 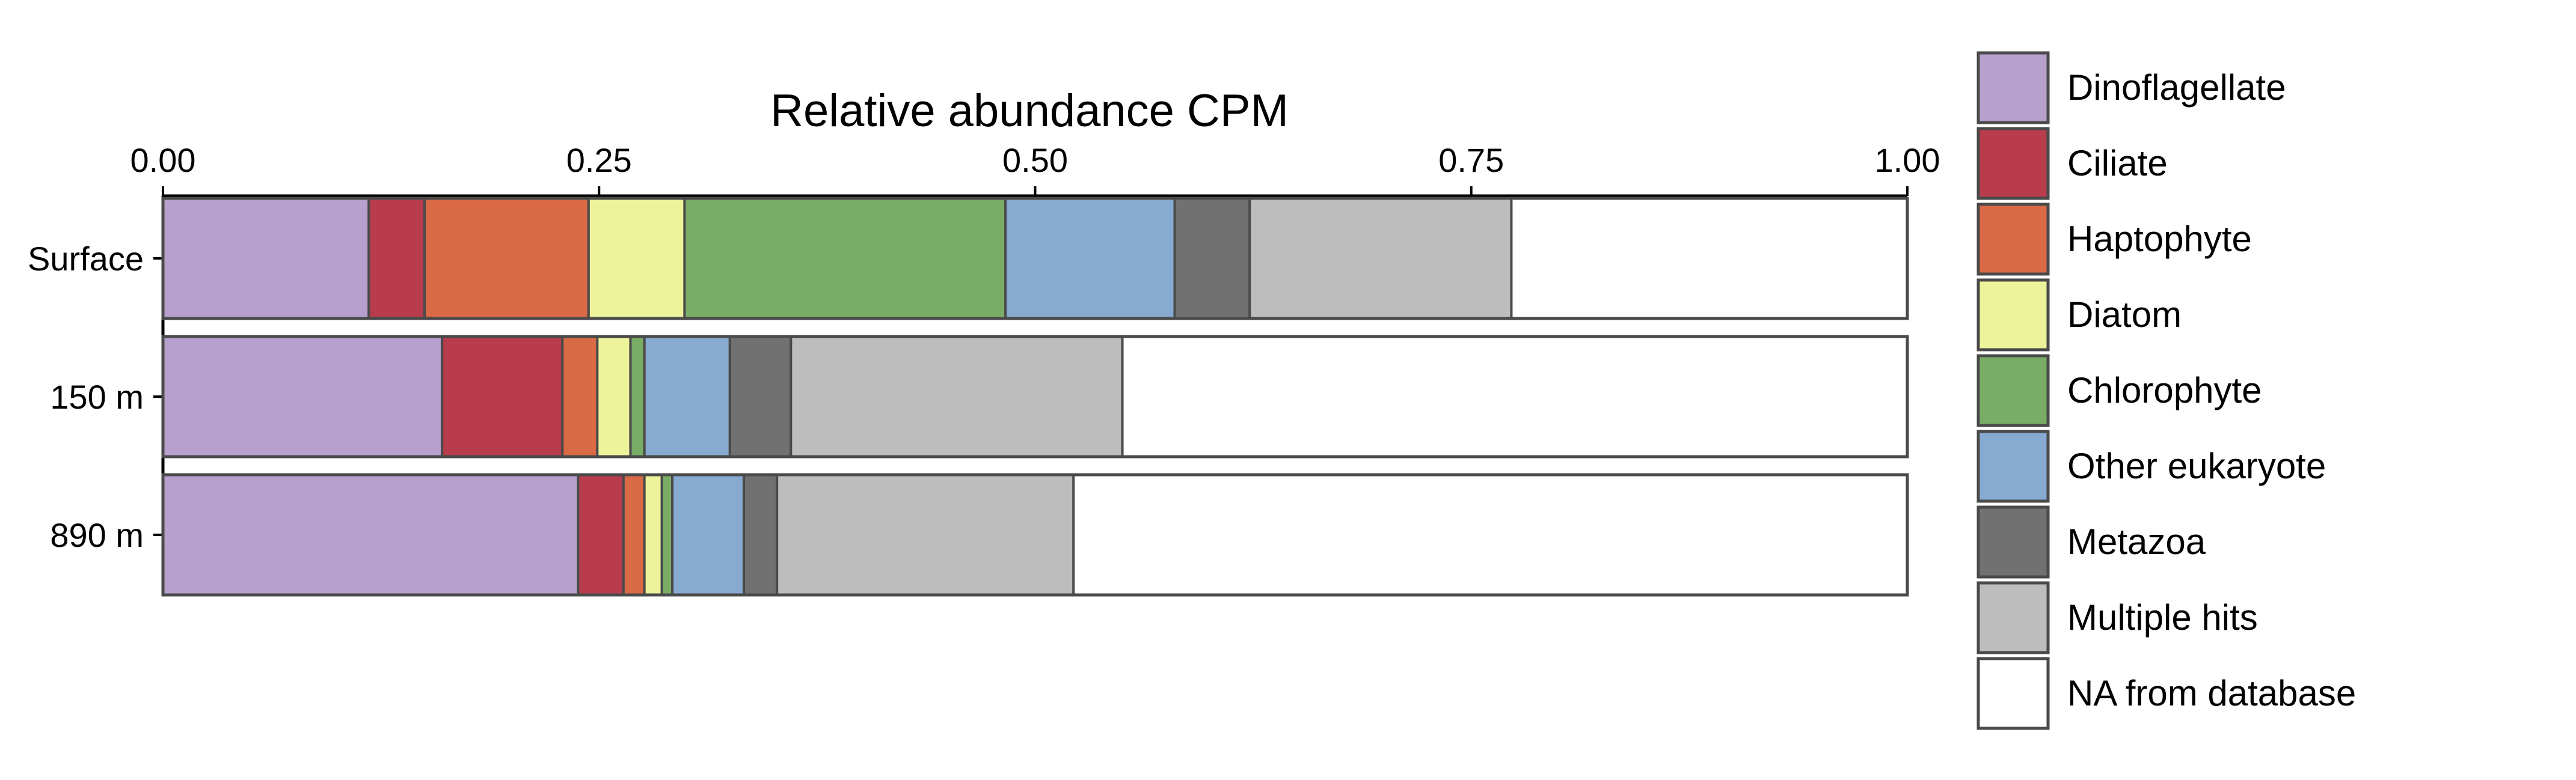 I want to click on legend-label: Diatom, so click(x=2124, y=314).